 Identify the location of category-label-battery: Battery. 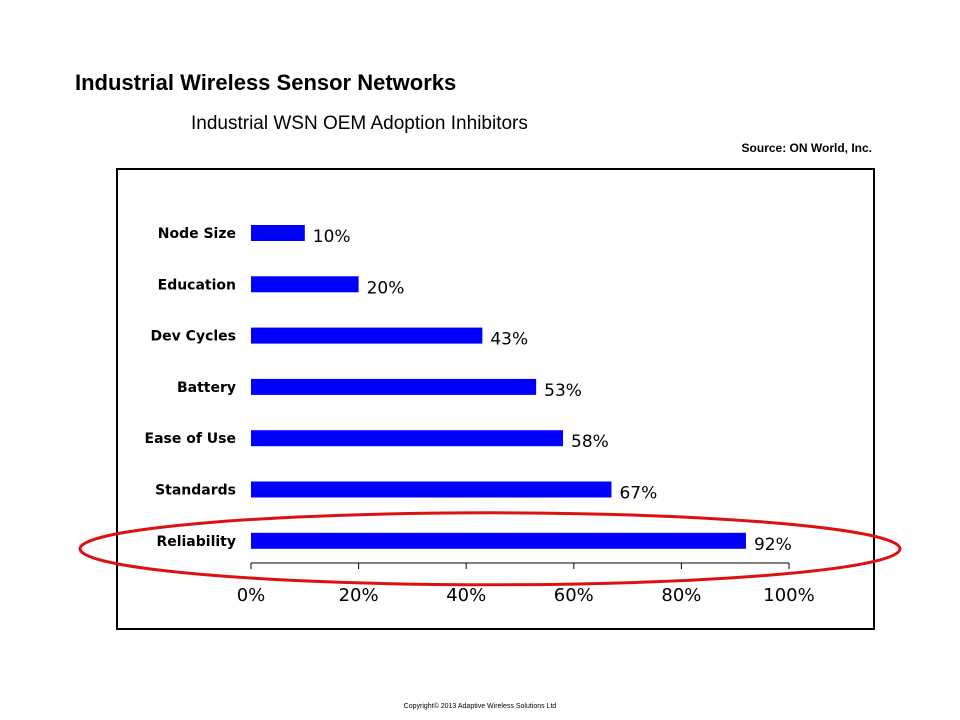
(206, 388).